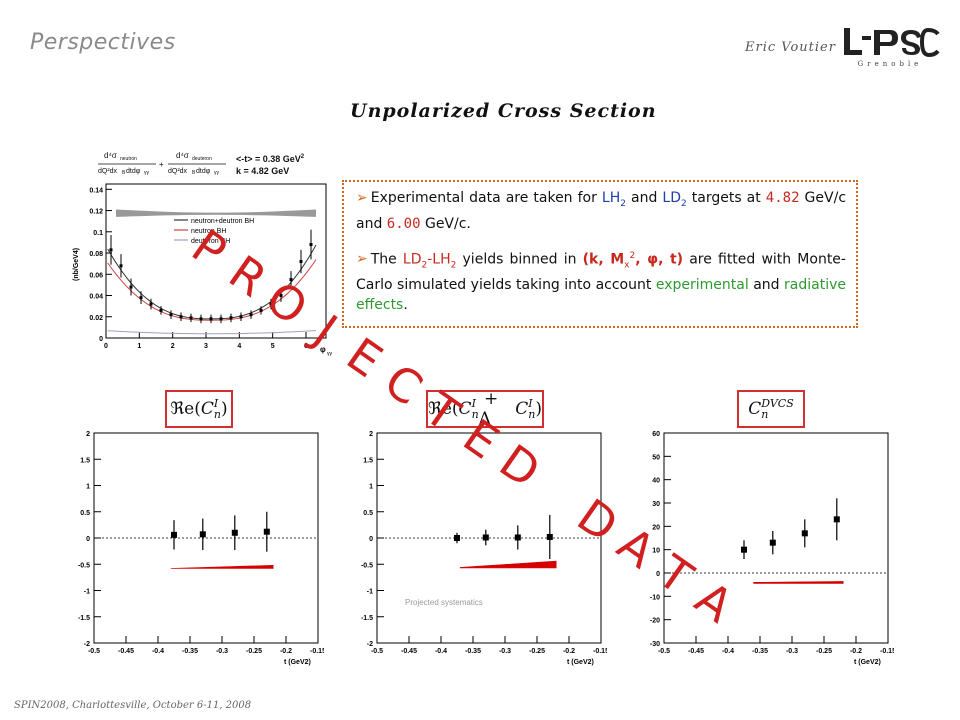 This screenshot has width=960, height=720. What do you see at coordinates (656, 434) in the screenshot?
I see `y-tick-label: 60` at bounding box center [656, 434].